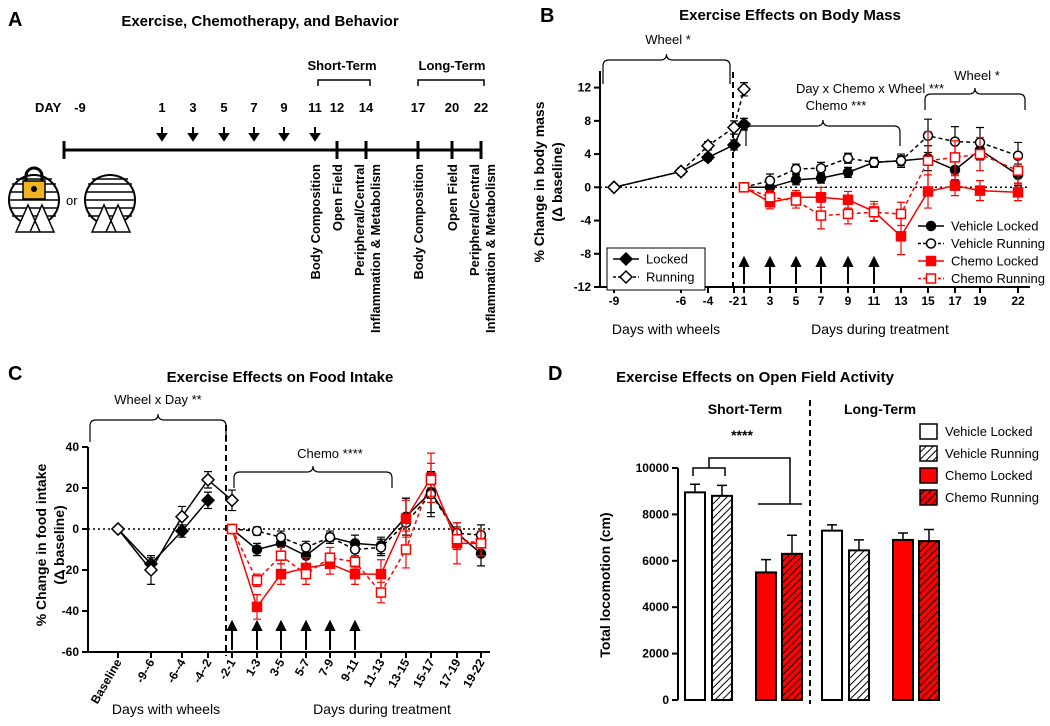 The image size is (1050, 726). I want to click on x-tick-label: 19-22, so click(474, 673).